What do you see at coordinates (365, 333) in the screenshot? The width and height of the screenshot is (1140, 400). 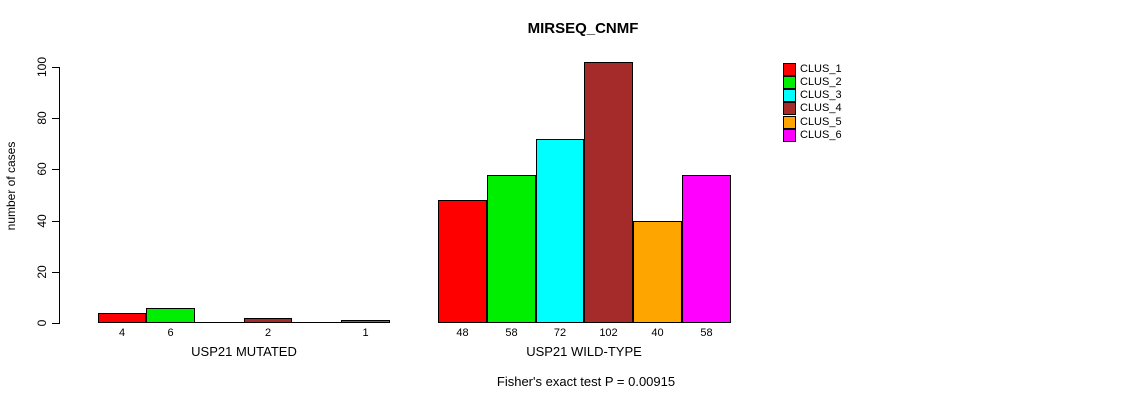 I see `bar-value-label: 1` at bounding box center [365, 333].